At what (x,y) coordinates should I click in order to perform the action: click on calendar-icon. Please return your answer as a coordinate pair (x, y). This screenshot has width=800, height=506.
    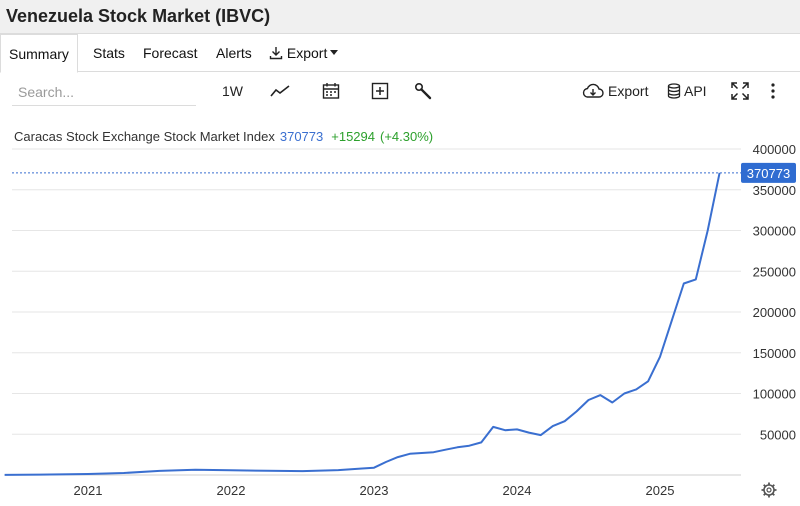
    Looking at the image, I should click on (331, 91).